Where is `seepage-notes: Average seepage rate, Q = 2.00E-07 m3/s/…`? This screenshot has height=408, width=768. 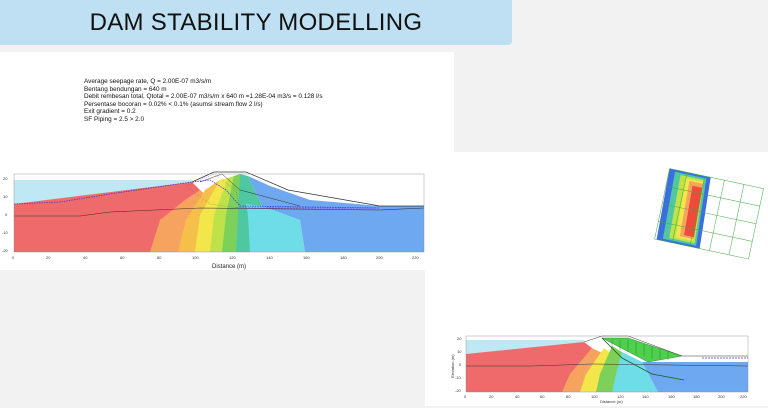 seepage-notes: Average seepage rate, Q = 2.00E-07 m3/s/… is located at coordinates (203, 101).